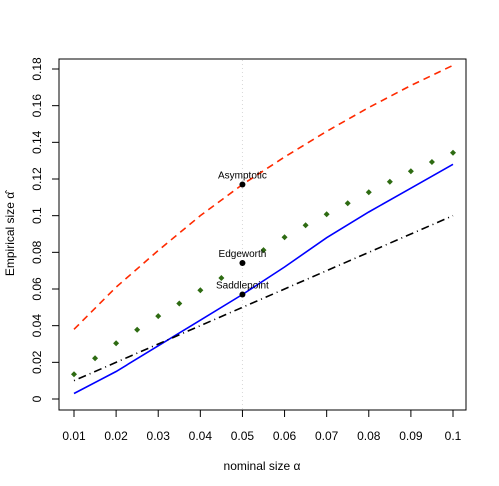 This screenshot has height=486, width=499. I want to click on y-tick-label: 0, so click(37, 398).